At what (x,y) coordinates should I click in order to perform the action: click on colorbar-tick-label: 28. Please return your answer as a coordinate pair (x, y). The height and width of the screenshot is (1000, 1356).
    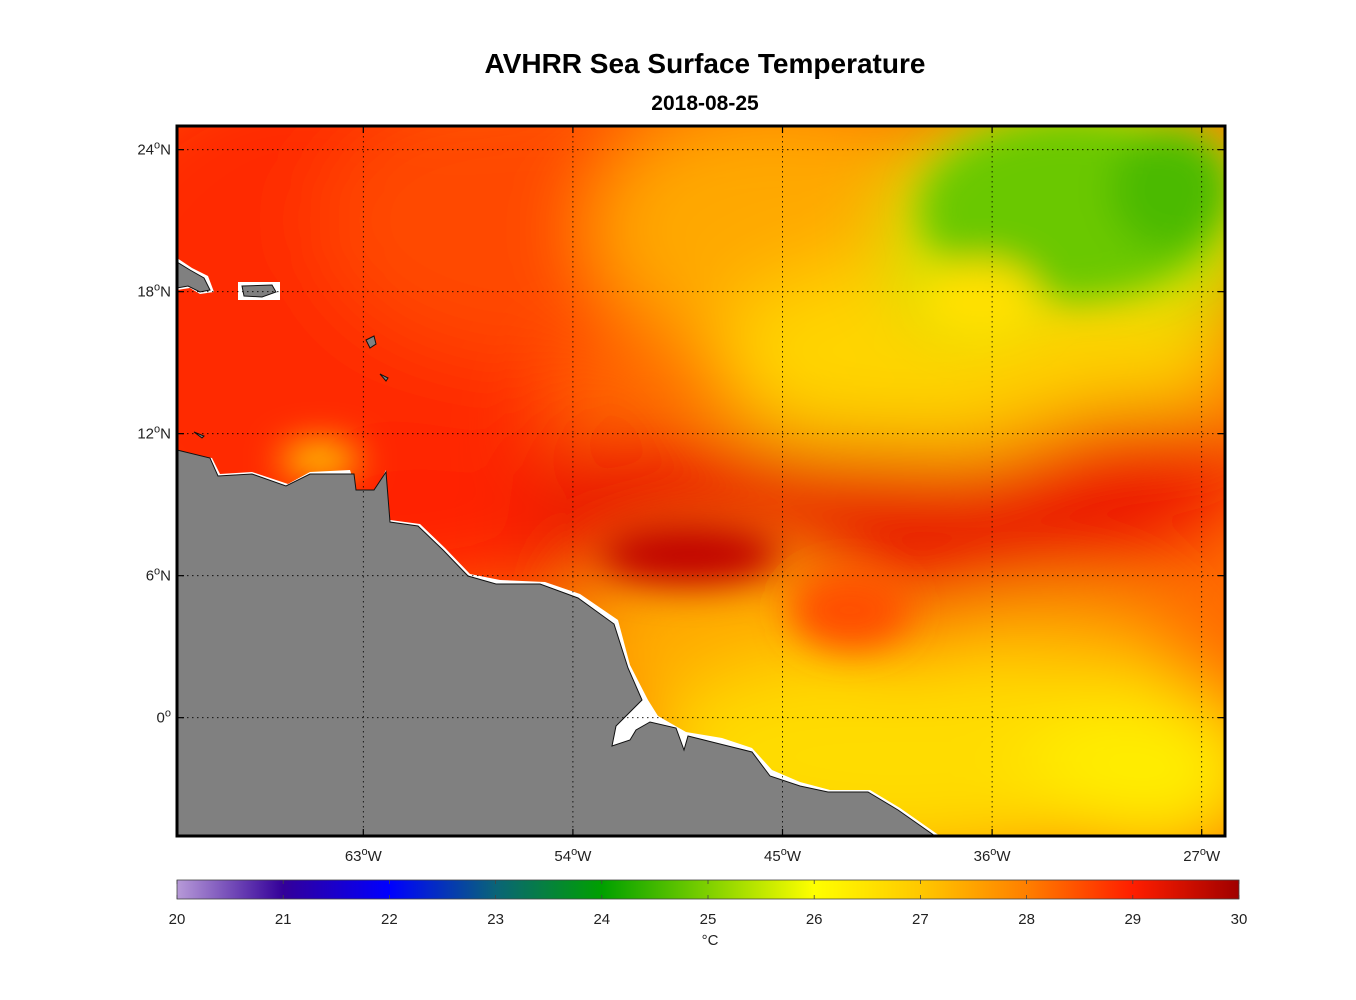
    Looking at the image, I should click on (1026, 919).